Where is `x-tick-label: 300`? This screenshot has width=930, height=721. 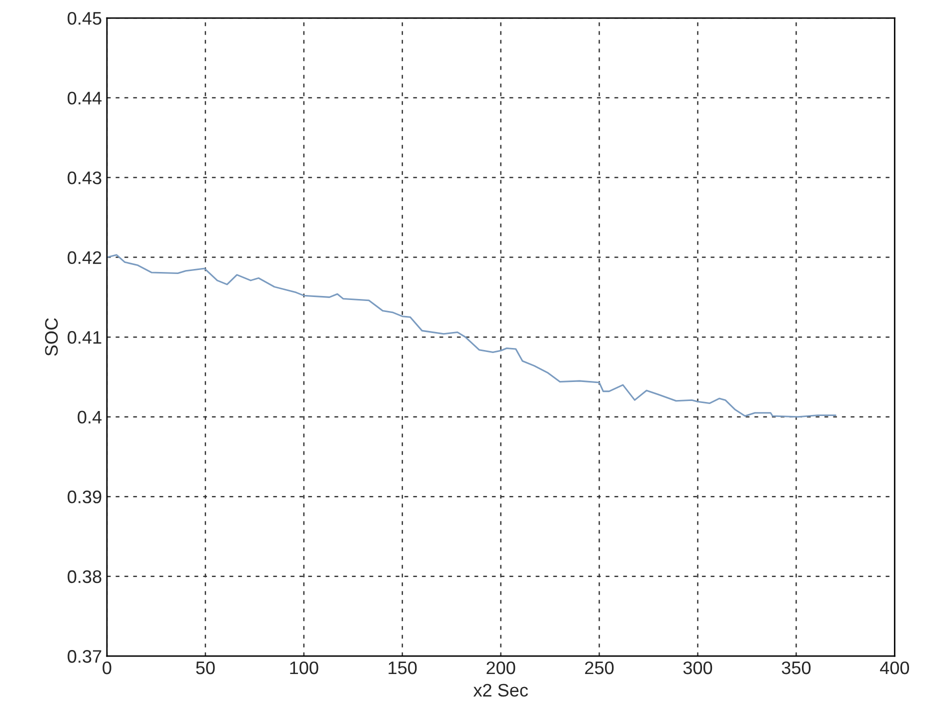
x-tick-label: 300 is located at coordinates (697, 667).